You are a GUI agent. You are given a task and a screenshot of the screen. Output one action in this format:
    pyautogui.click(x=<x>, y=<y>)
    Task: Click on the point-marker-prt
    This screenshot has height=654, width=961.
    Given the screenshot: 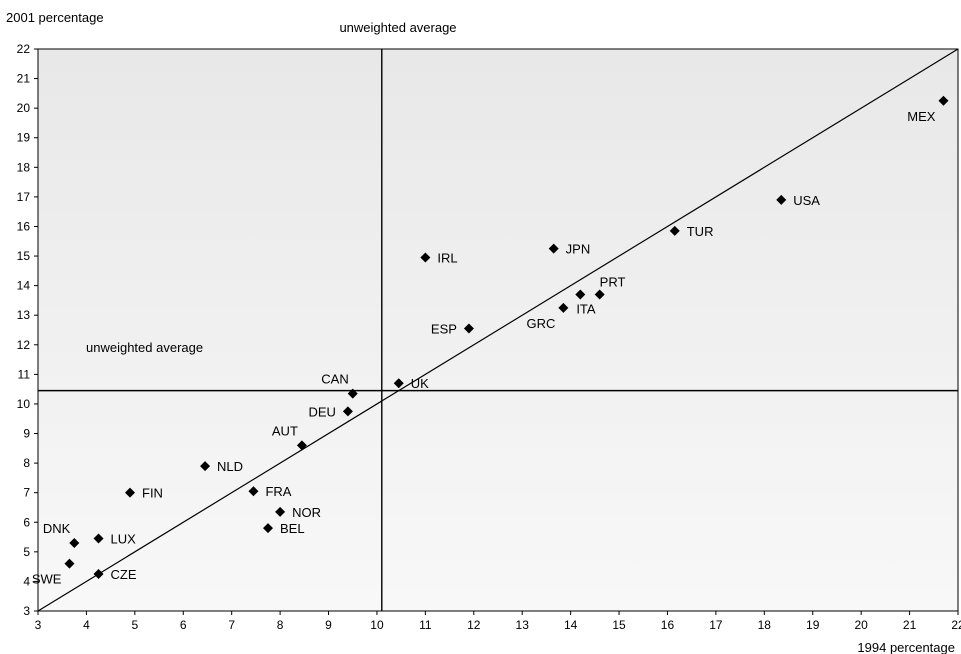 What is the action you would take?
    pyautogui.click(x=599, y=294)
    